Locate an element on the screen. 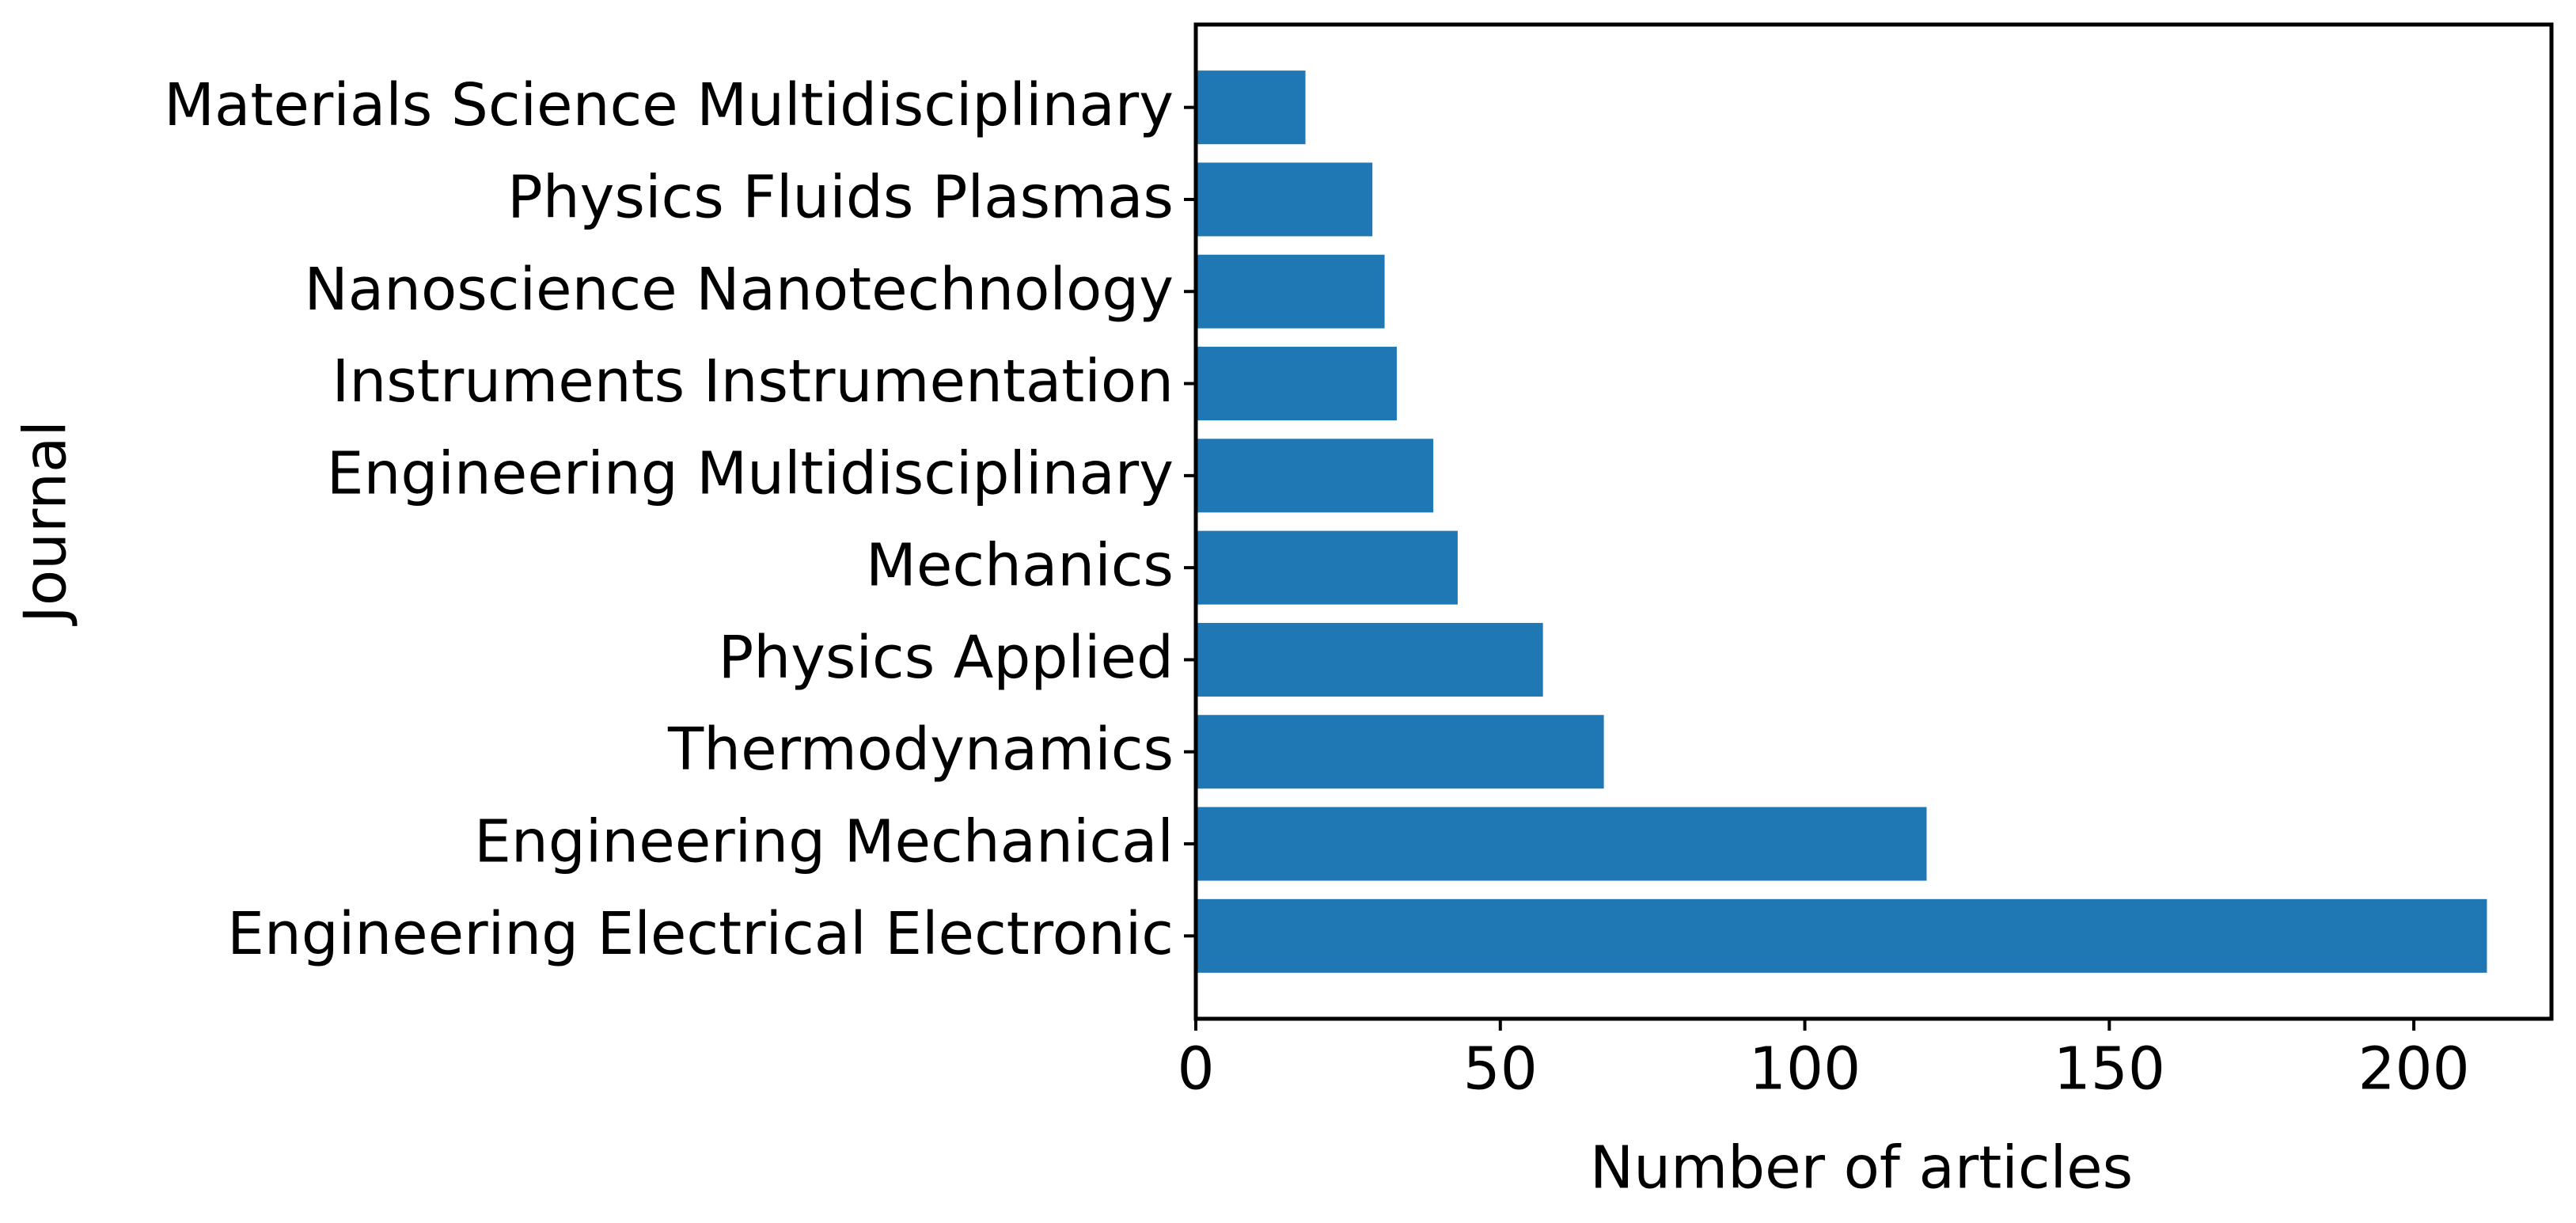  y-tick-label: Physics Fluids Plasmas is located at coordinates (840, 197).